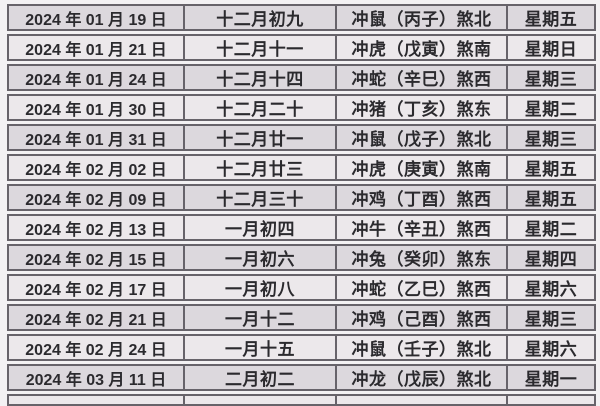 Image resolution: width=600 pixels, height=406 pixels. I want to click on lunar-date, so click(259, 400).